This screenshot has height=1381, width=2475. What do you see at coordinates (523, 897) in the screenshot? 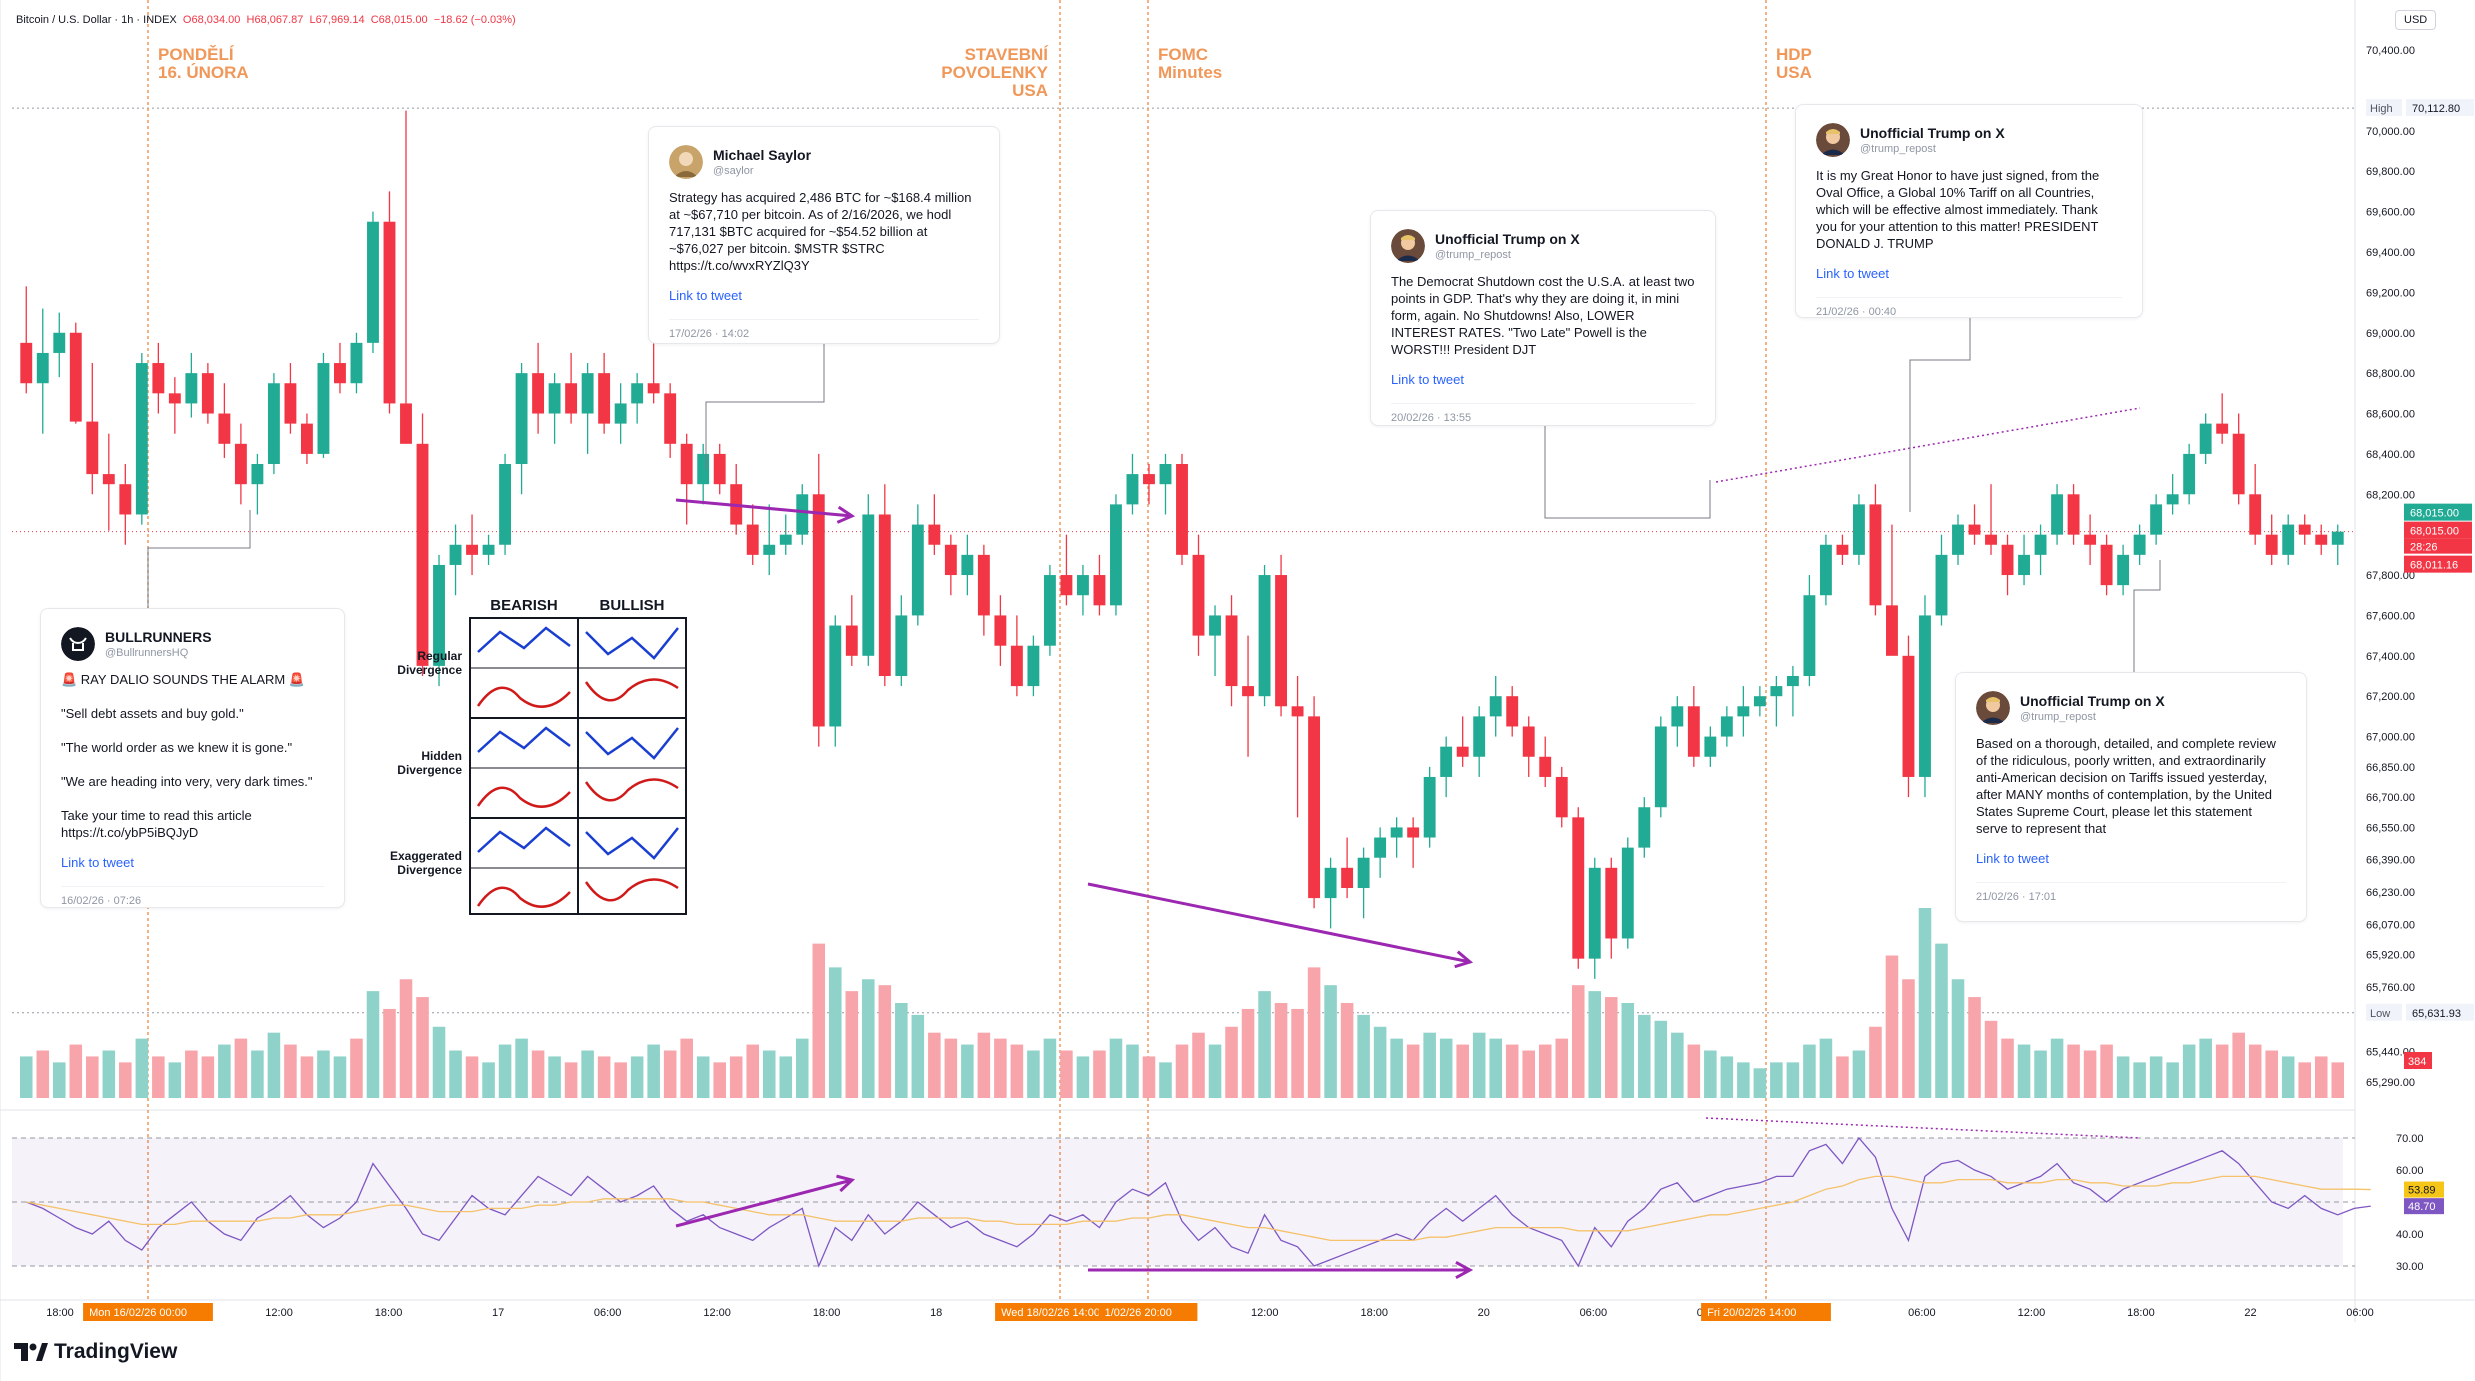
I see `legend-bearish-osc` at bounding box center [523, 897].